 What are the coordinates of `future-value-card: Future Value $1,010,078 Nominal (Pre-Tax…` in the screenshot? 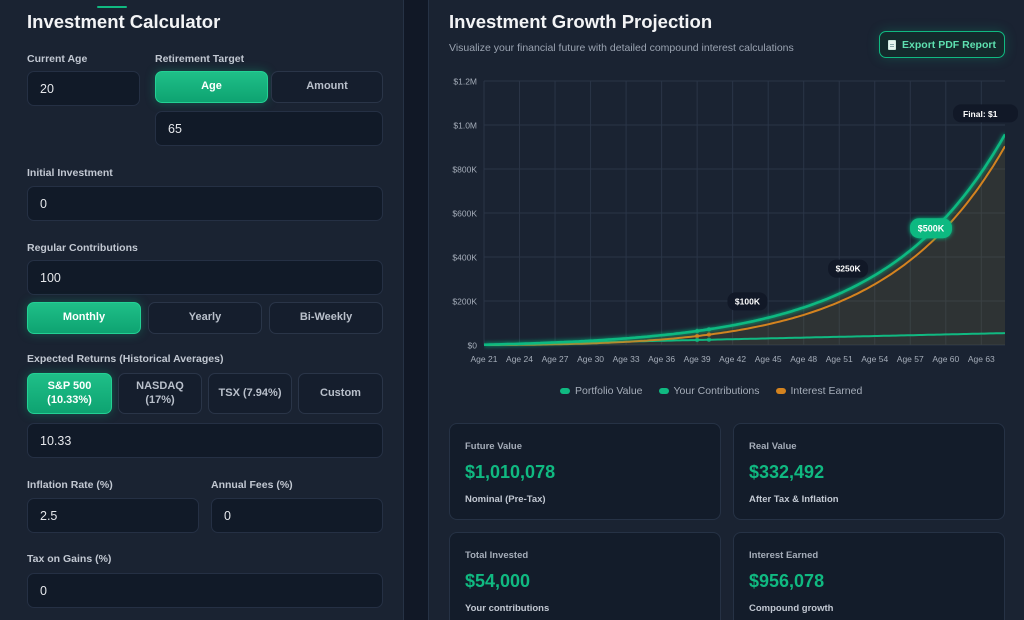 It's located at (585, 471).